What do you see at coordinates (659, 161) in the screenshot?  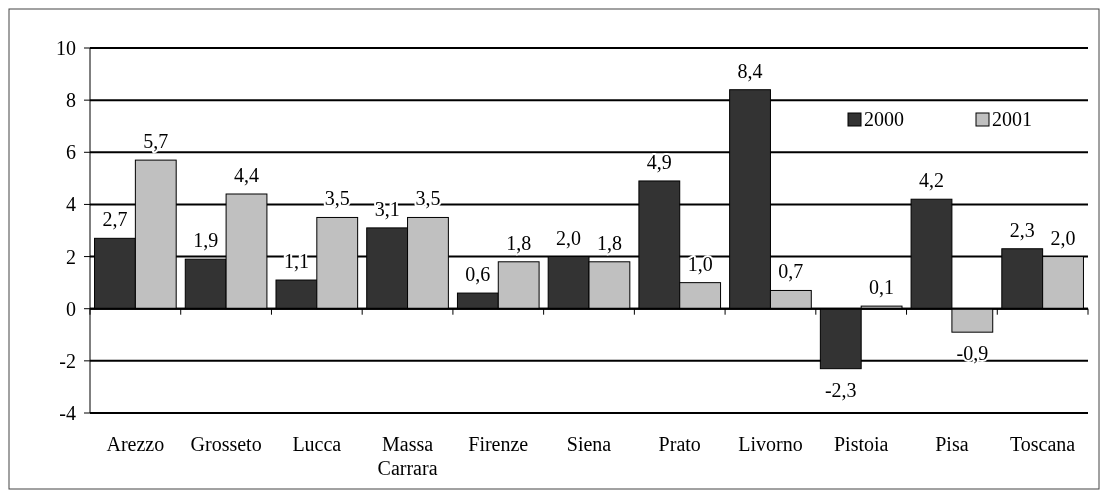 I see `data-label: 4,9` at bounding box center [659, 161].